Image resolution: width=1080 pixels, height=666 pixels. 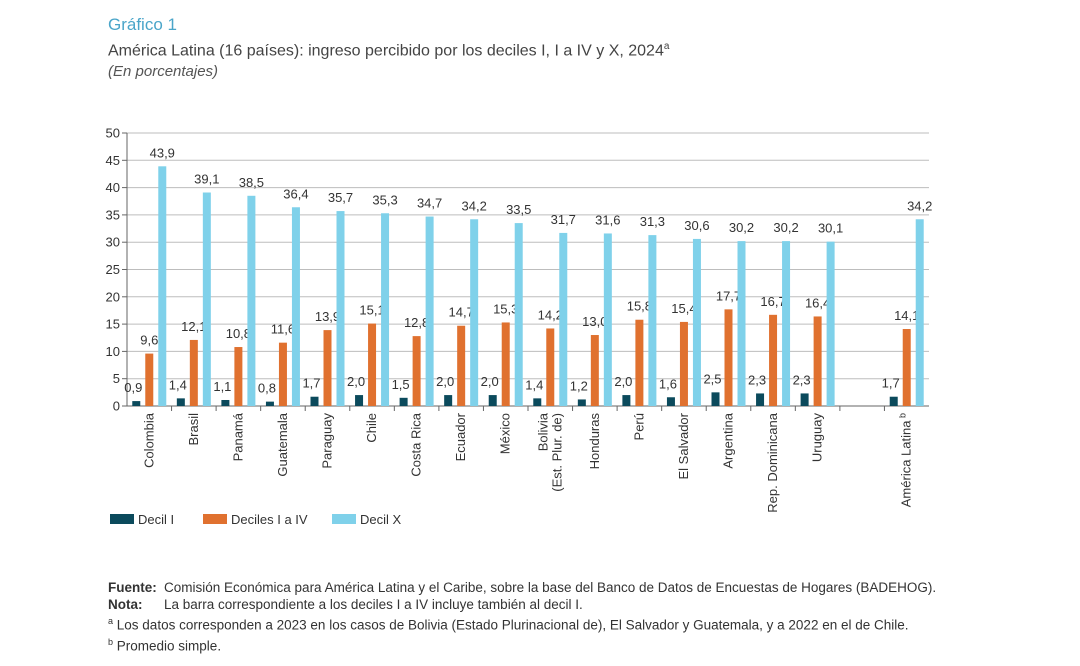 I want to click on data-label: 2,3, so click(x=802, y=379).